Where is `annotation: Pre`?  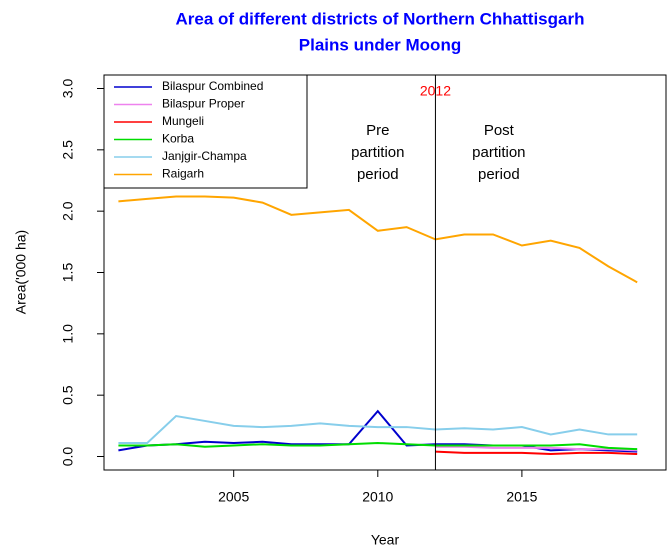
annotation: Pre is located at coordinates (377, 130).